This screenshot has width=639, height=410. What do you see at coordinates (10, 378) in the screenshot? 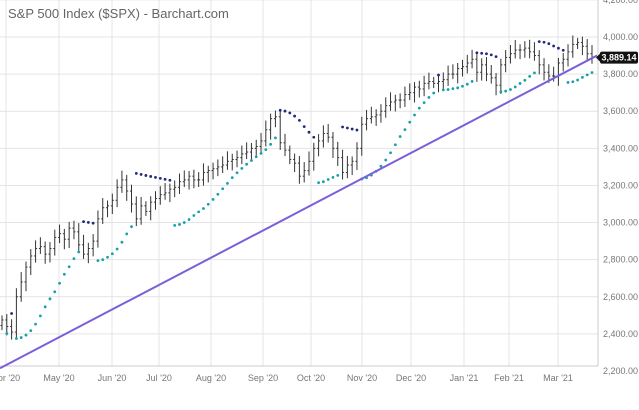
I see `x-tick-label: Apr '20` at bounding box center [10, 378].